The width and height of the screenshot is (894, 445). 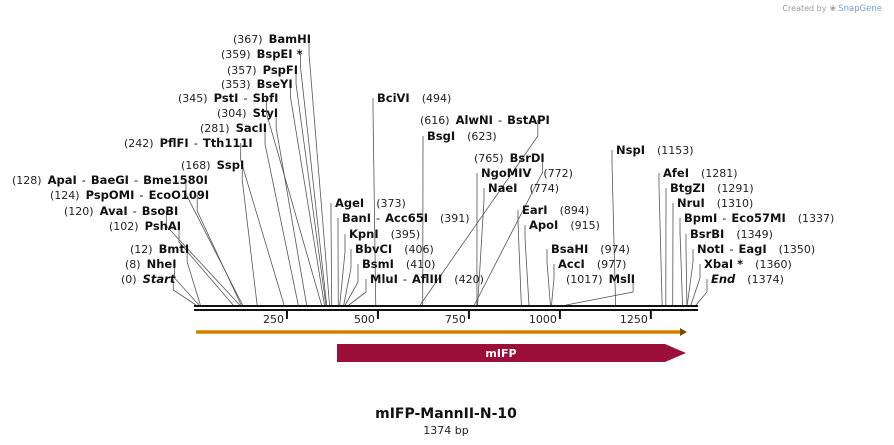 I want to click on site-enzyme: KpnI, so click(x=364, y=234).